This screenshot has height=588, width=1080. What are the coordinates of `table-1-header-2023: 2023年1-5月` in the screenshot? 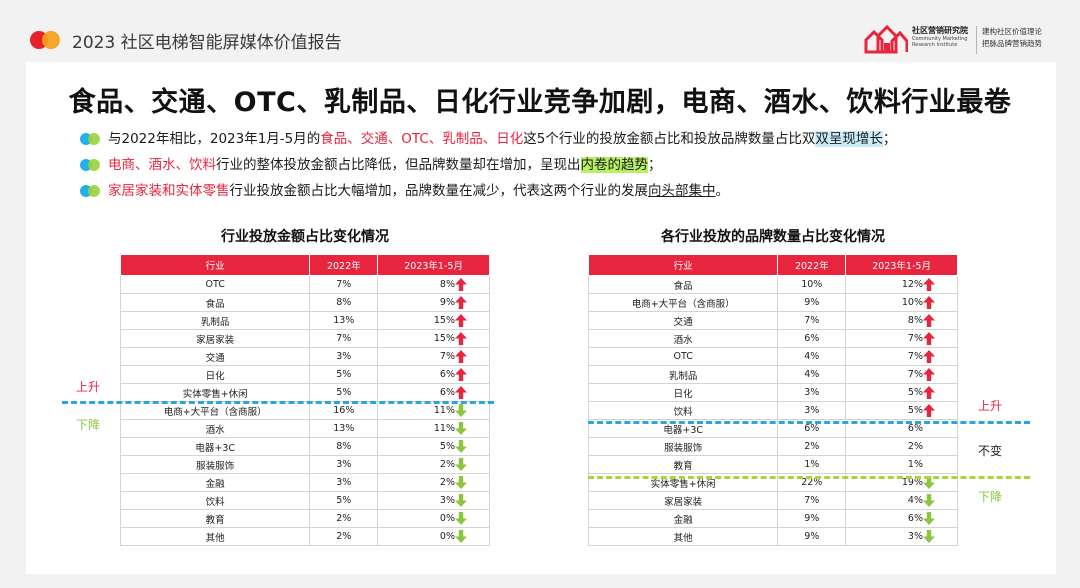 It's located at (433, 265).